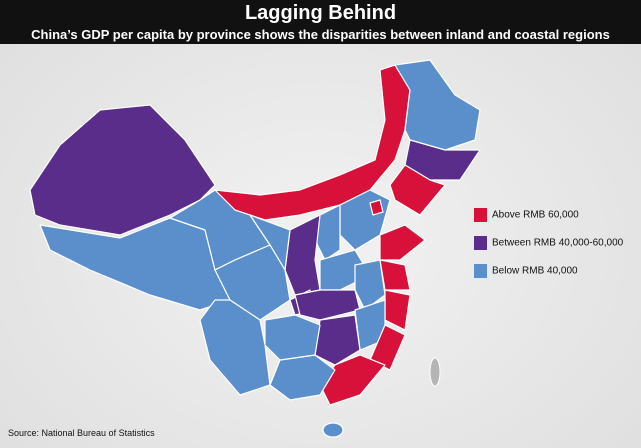 Image resolution: width=641 pixels, height=448 pixels. Describe the element at coordinates (402, 242) in the screenshot. I see `shandong` at that location.